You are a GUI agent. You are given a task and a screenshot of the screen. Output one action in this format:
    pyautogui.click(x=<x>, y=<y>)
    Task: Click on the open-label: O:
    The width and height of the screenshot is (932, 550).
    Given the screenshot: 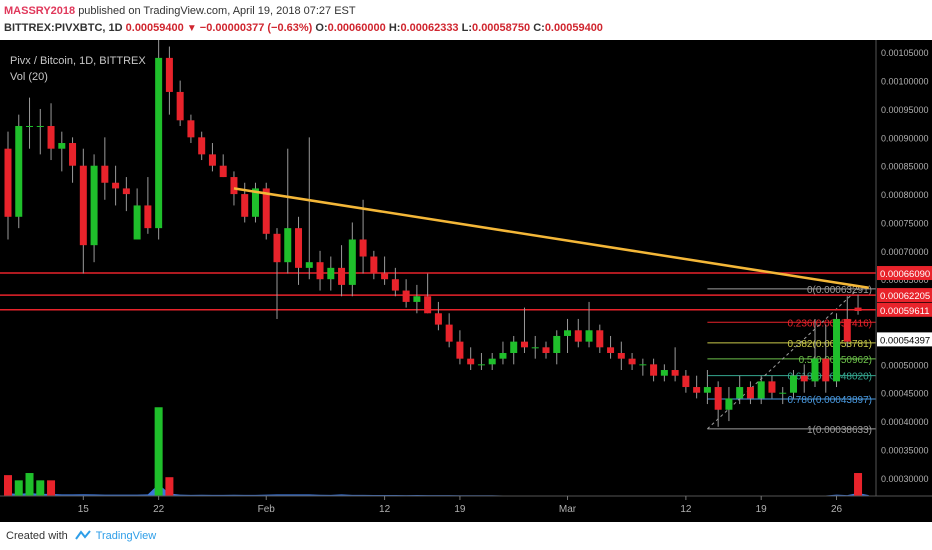 What is the action you would take?
    pyautogui.click(x=321, y=28)
    